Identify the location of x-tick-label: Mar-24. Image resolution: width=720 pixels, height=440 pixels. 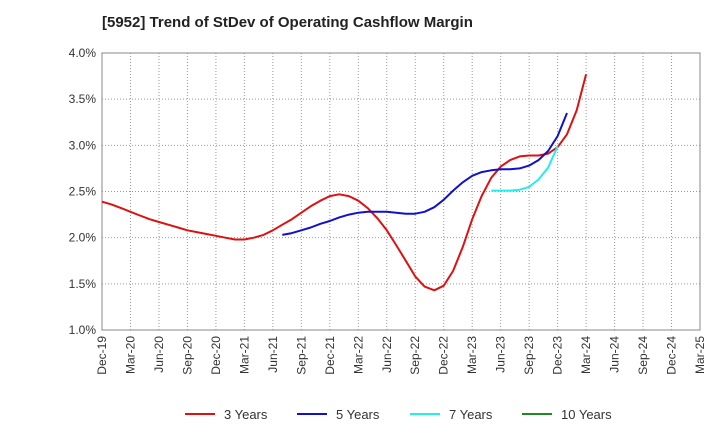
(586, 355).